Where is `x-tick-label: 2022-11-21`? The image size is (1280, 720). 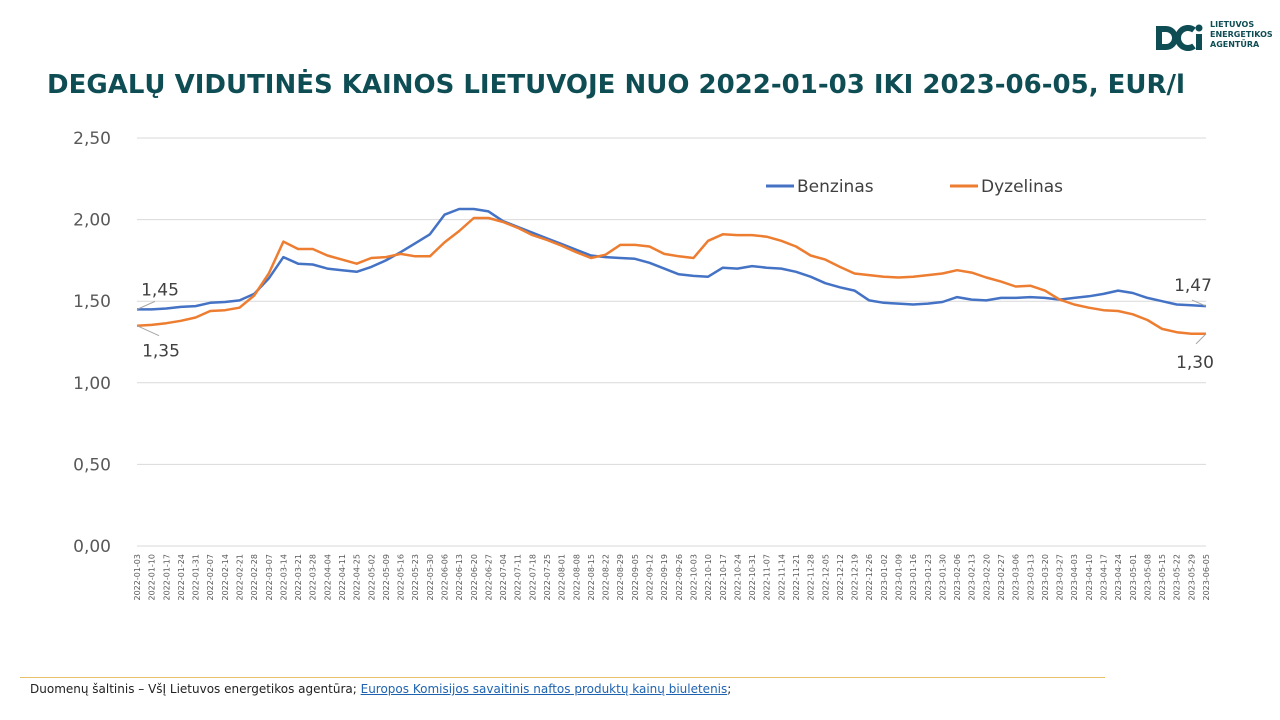 x-tick-label: 2022-11-21 is located at coordinates (796, 577).